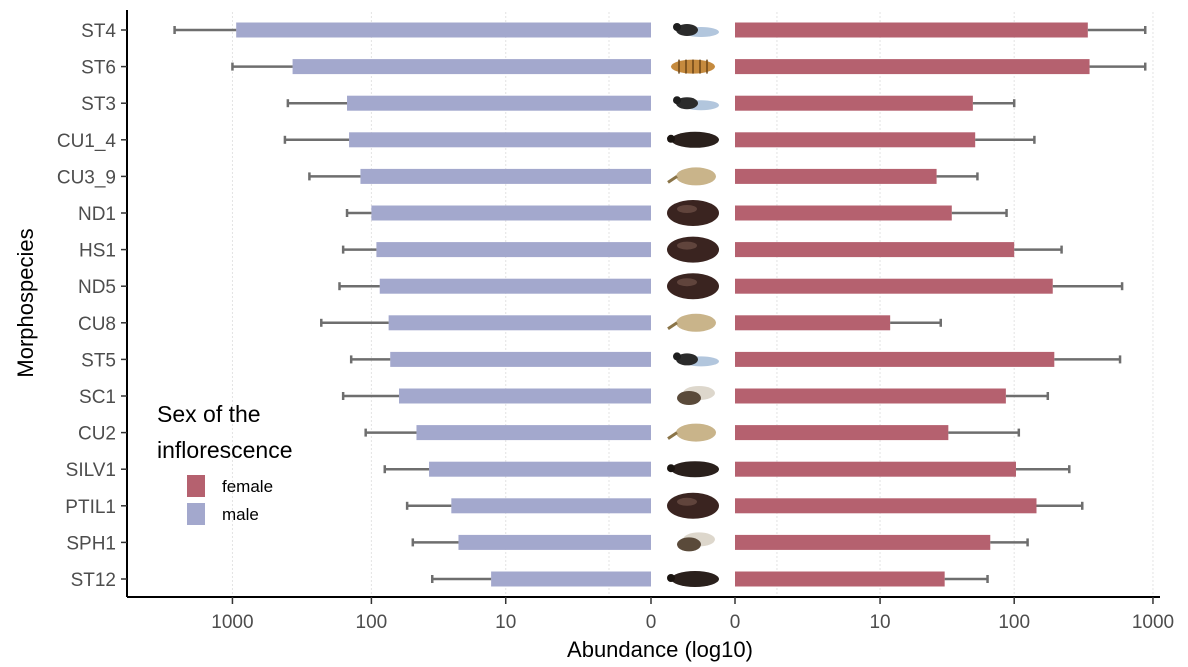 The height and width of the screenshot is (667, 1188). Describe the element at coordinates (91, 470) in the screenshot. I see `y-tick-label-silv1: SILV1` at that location.